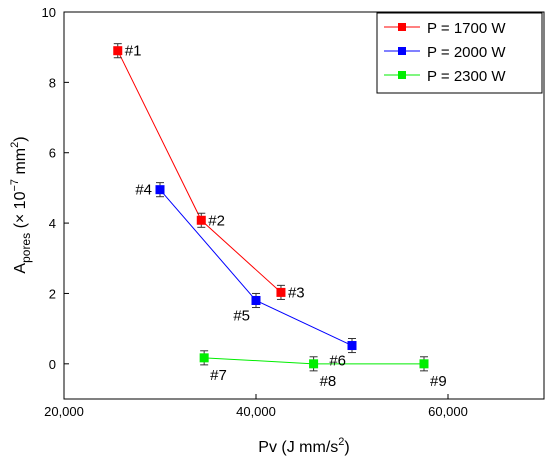 Image resolution: width=550 pixels, height=465 pixels. Describe the element at coordinates (256, 411) in the screenshot. I see `x-tick-label-1: 40,000` at that location.